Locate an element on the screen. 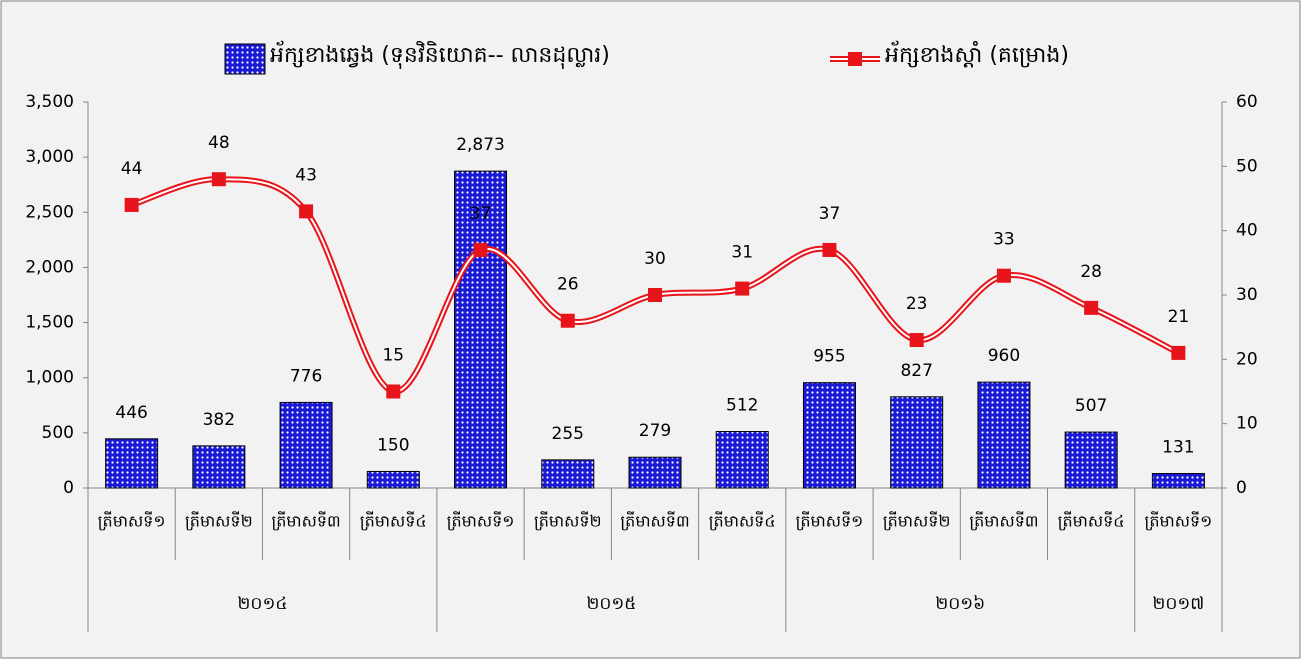 This screenshot has height=660, width=1302. y2-tick-label: 30 is located at coordinates (1247, 295).